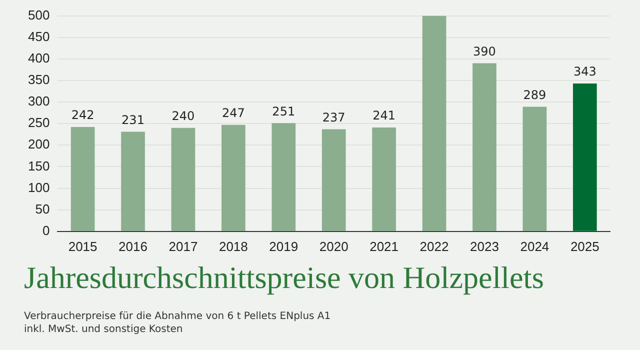 Image resolution: width=640 pixels, height=350 pixels. I want to click on y-tick-label: 50, so click(42, 208).